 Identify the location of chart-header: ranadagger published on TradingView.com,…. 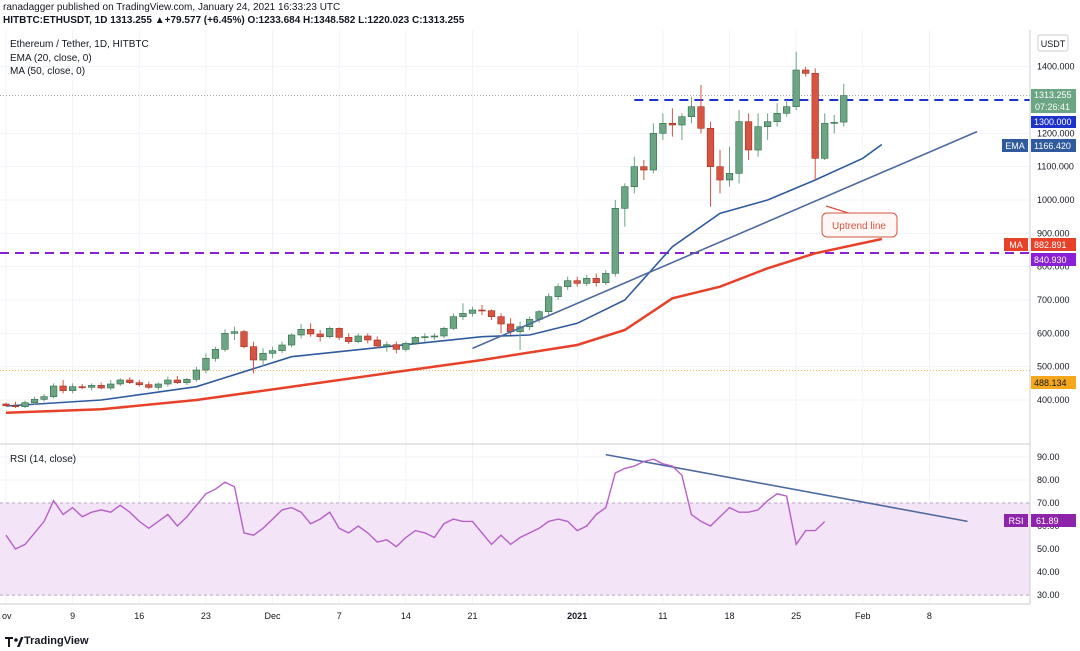
(540, 15).